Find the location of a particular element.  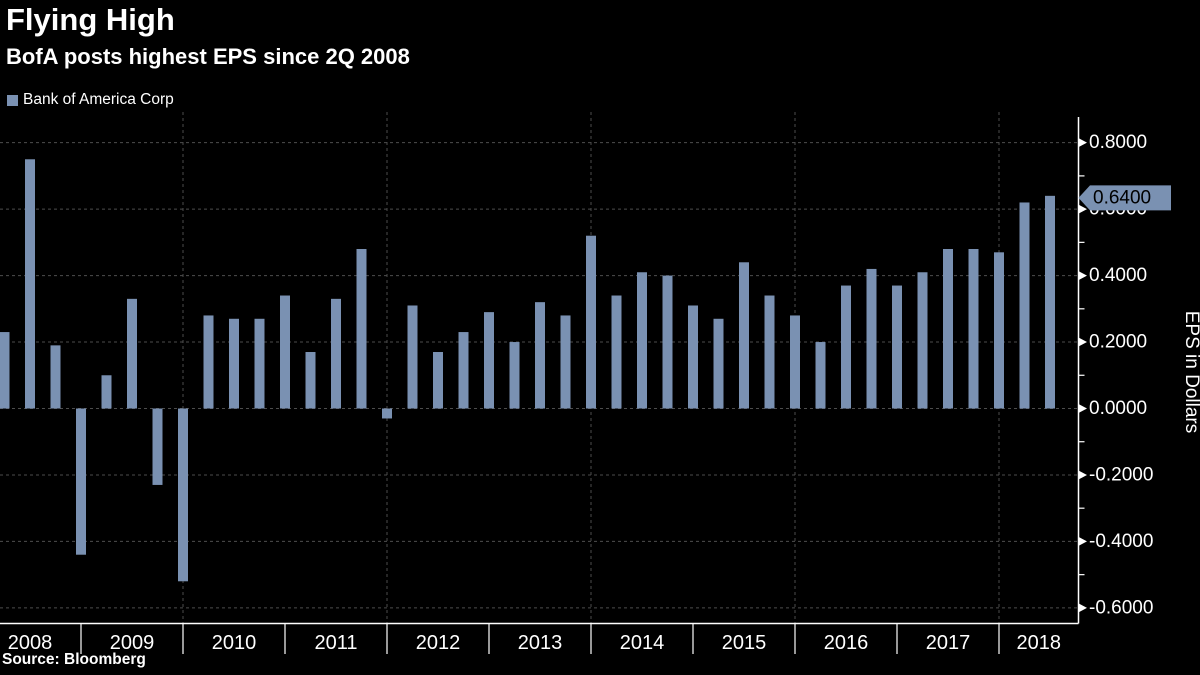

bar-1q-2018 is located at coordinates (1024, 305).